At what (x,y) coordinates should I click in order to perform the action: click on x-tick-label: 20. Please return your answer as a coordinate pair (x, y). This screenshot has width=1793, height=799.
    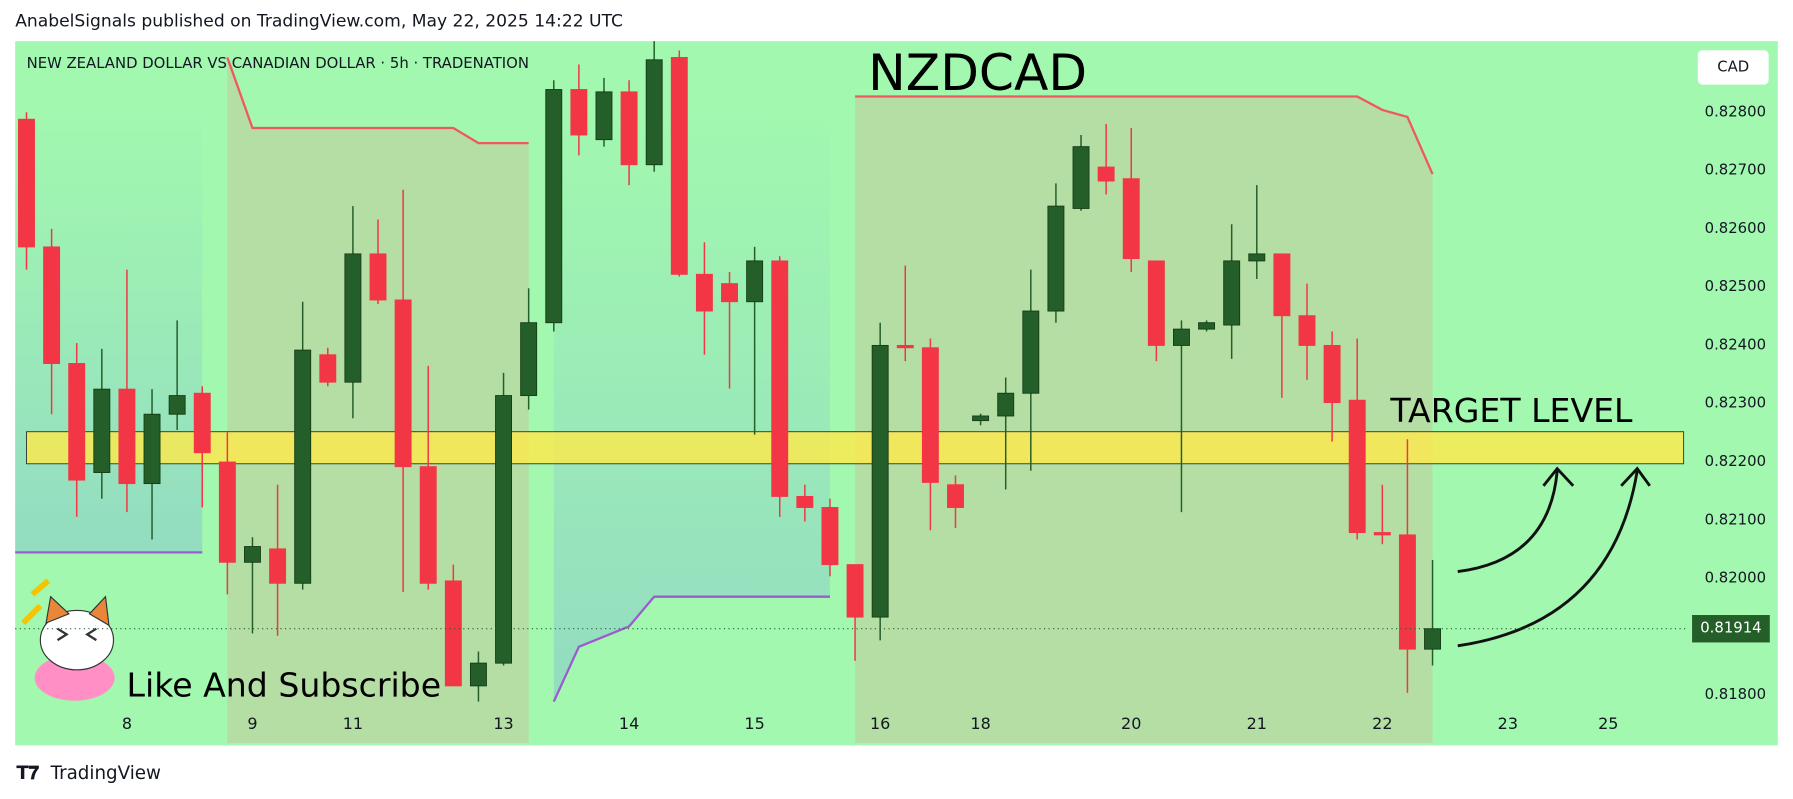
    Looking at the image, I should click on (1131, 723).